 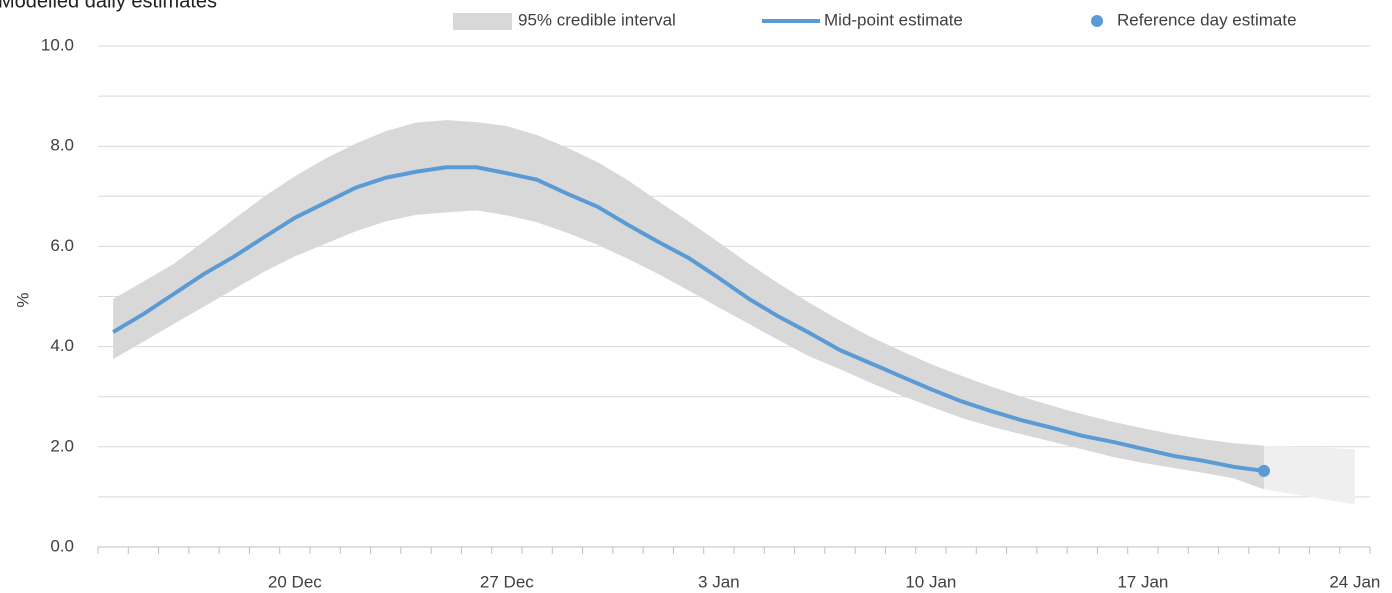 What do you see at coordinates (57, 44) in the screenshot?
I see `y-tick-label: 10.0` at bounding box center [57, 44].